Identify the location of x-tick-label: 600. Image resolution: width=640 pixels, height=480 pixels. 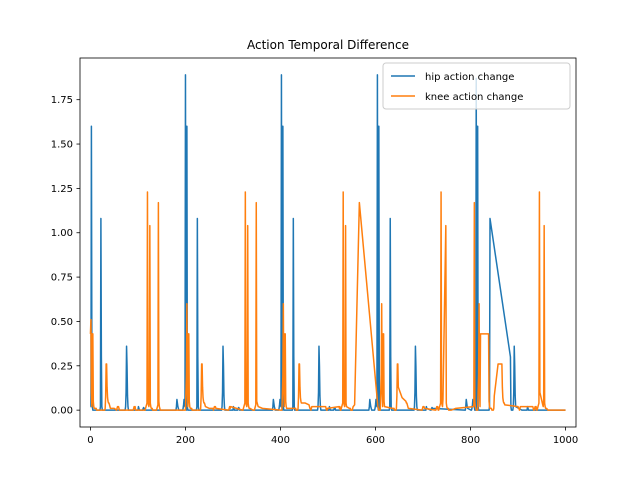
(375, 440).